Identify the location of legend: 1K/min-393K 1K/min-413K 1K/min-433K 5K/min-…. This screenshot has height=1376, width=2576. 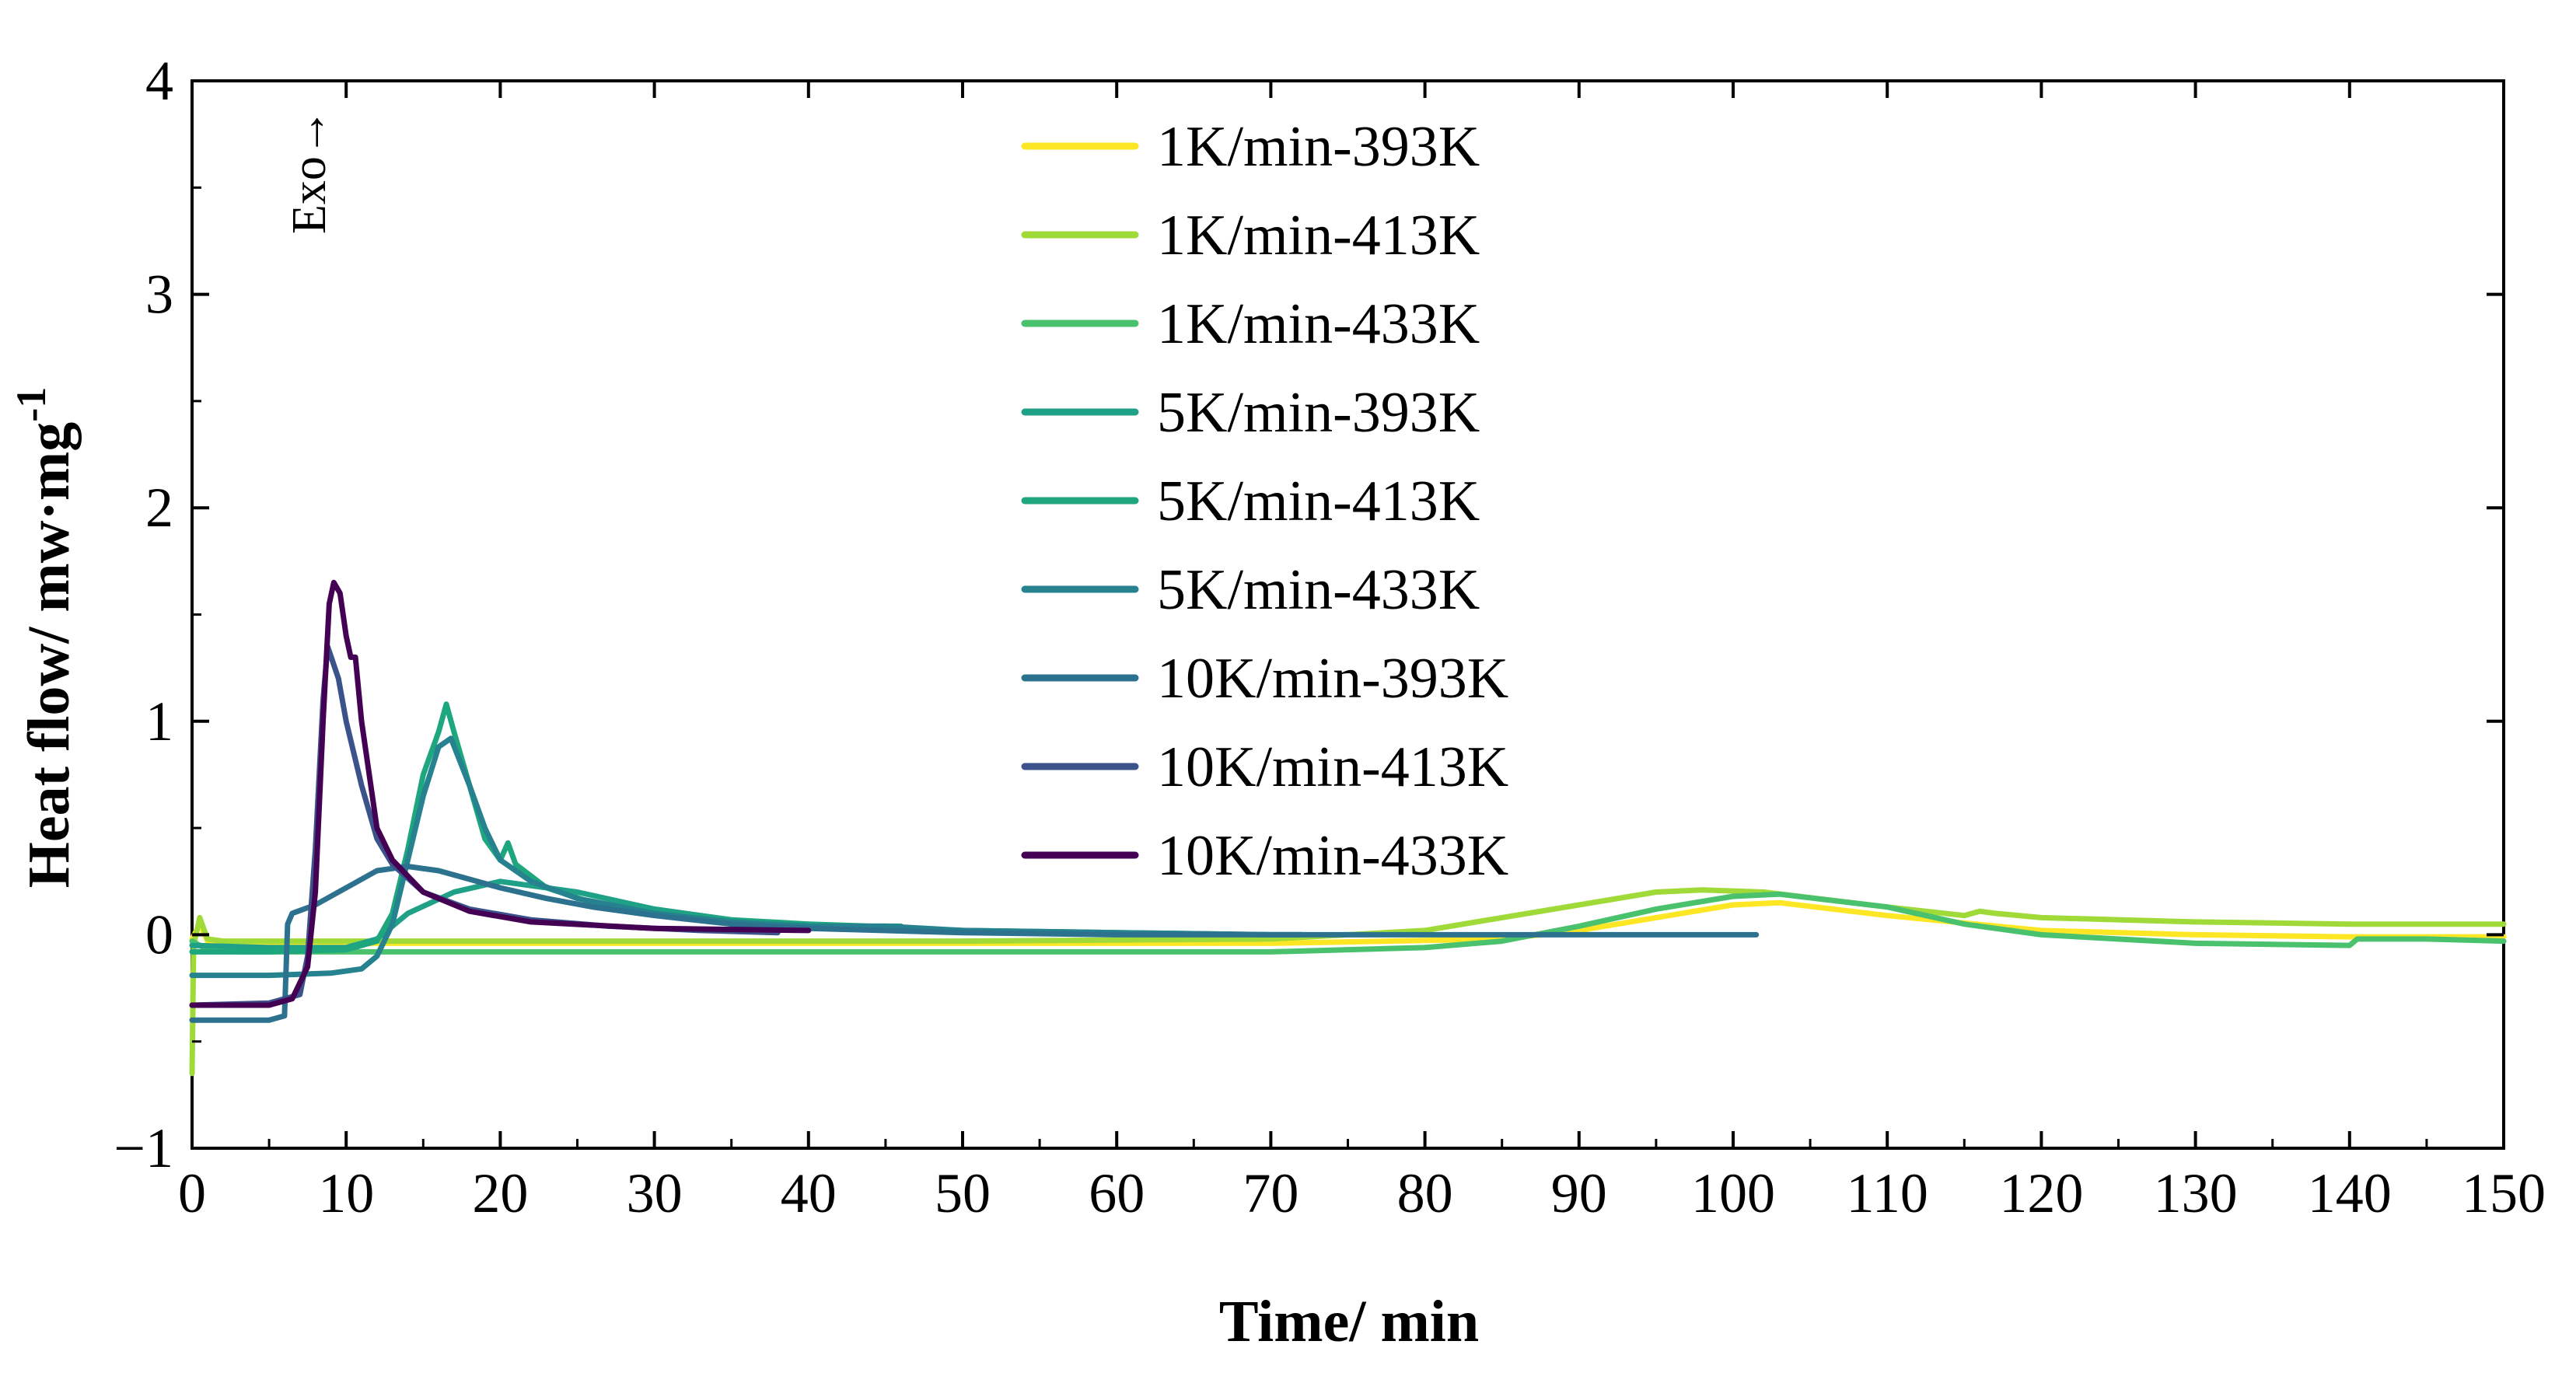
(1264, 502).